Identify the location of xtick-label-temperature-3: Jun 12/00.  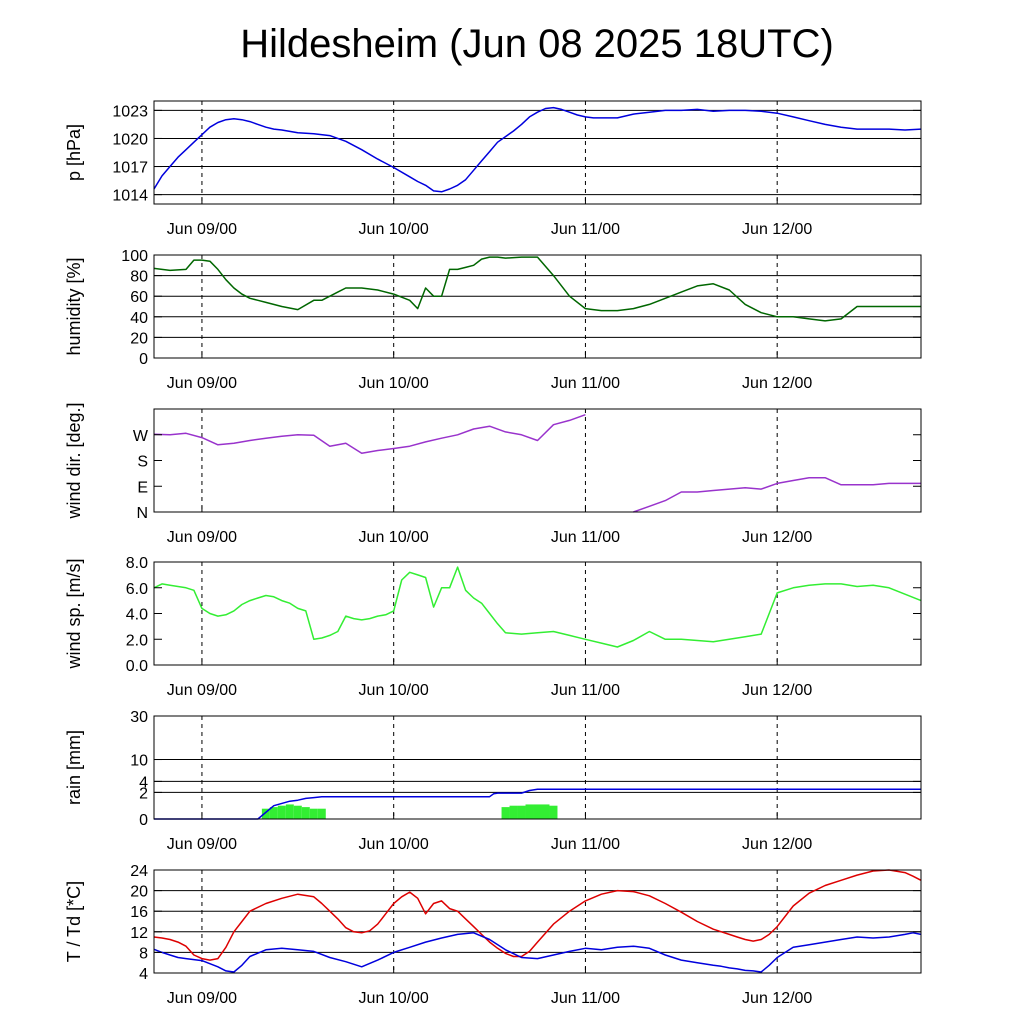
(777, 998).